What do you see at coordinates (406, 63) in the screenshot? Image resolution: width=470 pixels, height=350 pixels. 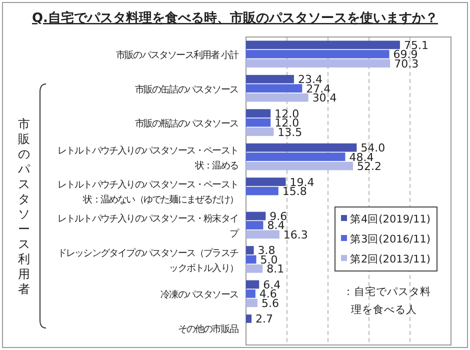 I see `data-label: 70.3` at bounding box center [406, 63].